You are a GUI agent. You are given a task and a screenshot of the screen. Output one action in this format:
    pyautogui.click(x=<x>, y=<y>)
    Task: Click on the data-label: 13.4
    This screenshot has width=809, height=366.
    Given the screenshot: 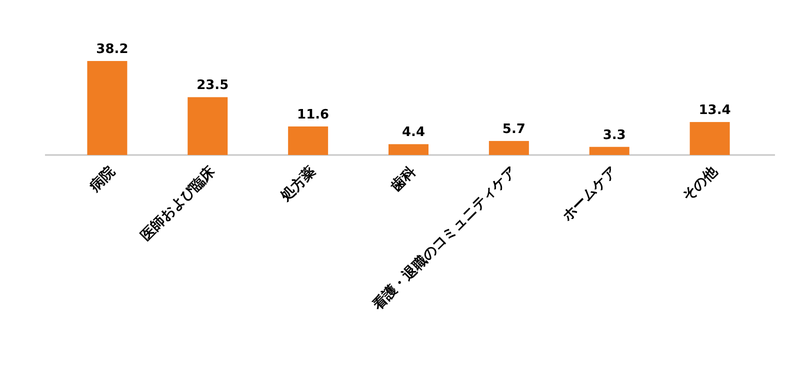 What is the action you would take?
    pyautogui.click(x=714, y=110)
    